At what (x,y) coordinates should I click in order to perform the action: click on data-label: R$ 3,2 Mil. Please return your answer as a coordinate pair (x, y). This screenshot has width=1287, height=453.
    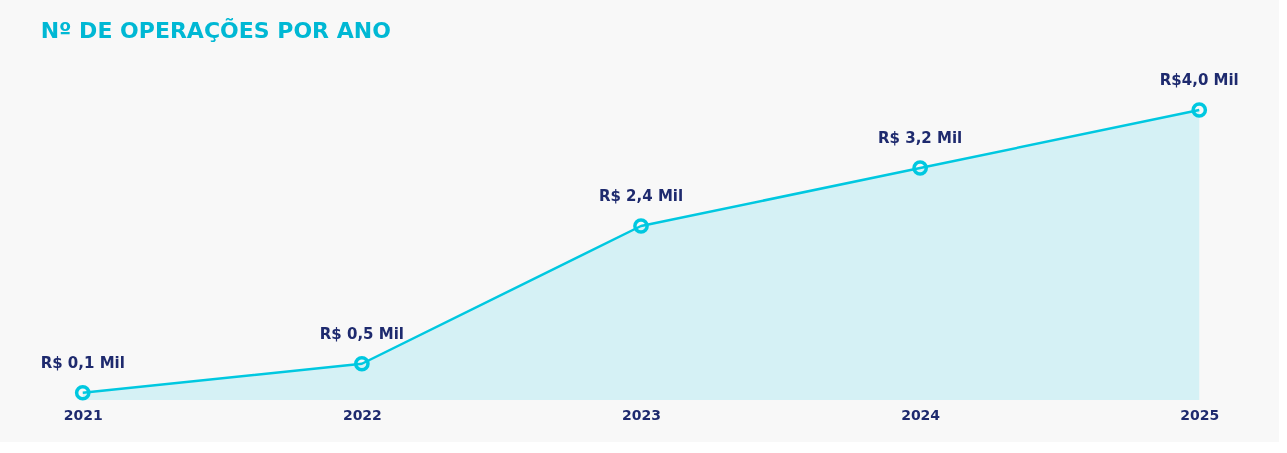
    Looking at the image, I should click on (920, 138).